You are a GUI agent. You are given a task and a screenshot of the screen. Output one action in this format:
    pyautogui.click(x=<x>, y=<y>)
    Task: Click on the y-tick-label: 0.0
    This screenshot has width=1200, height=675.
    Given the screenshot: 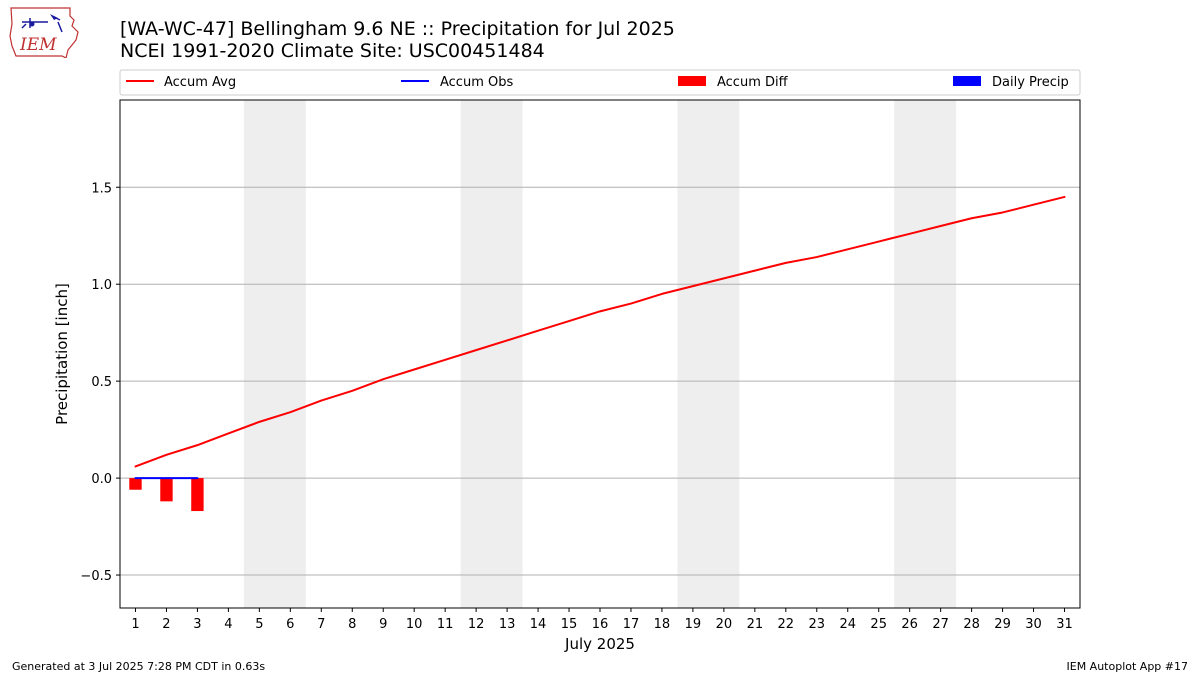 What is the action you would take?
    pyautogui.click(x=101, y=479)
    